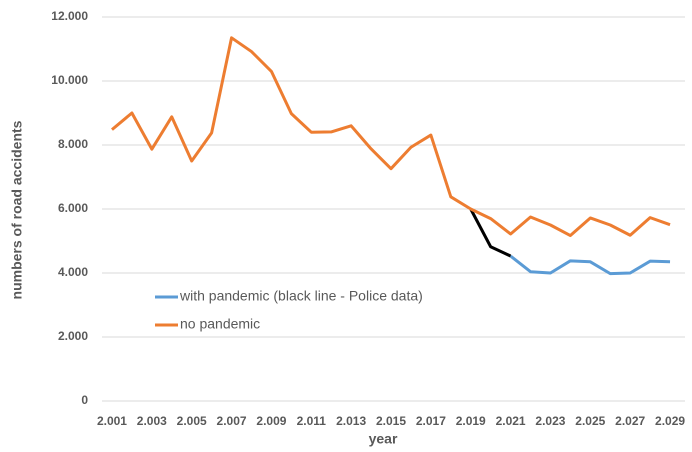 This screenshot has width=692, height=452. I want to click on y-tick-label: 8.000, so click(73, 144).